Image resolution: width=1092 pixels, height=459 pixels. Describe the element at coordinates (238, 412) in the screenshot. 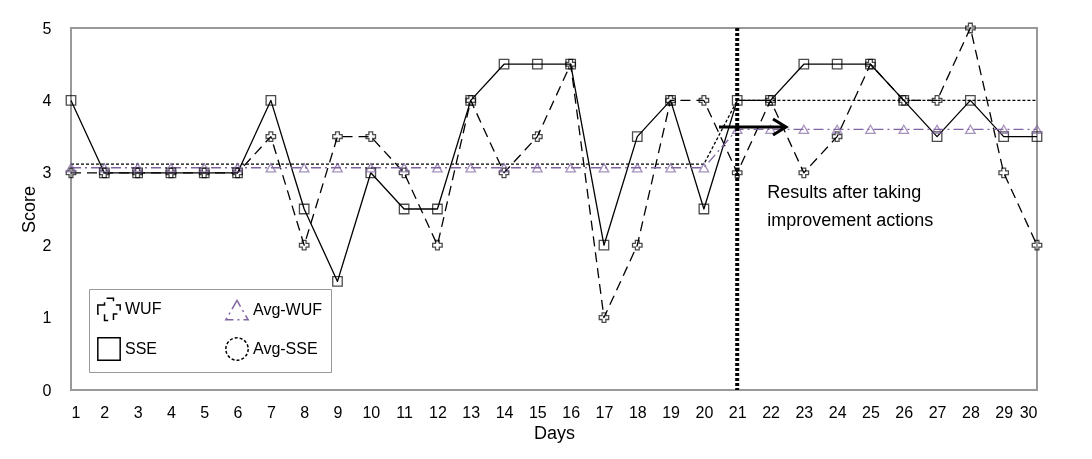

I see `x-tick-label: 6` at that location.